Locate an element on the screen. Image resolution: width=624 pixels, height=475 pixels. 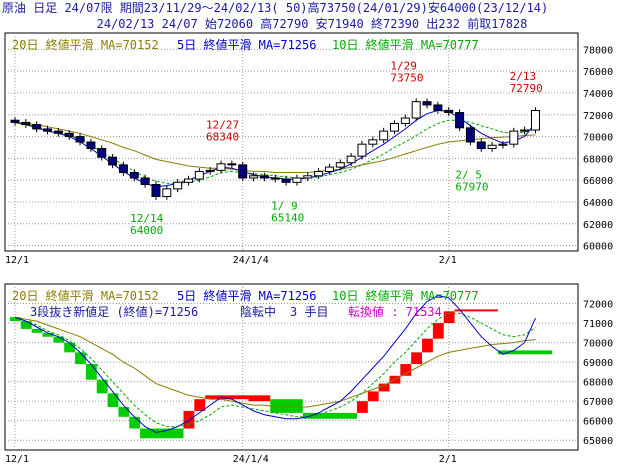
annotation-value: 72790 is located at coordinates (526, 88).